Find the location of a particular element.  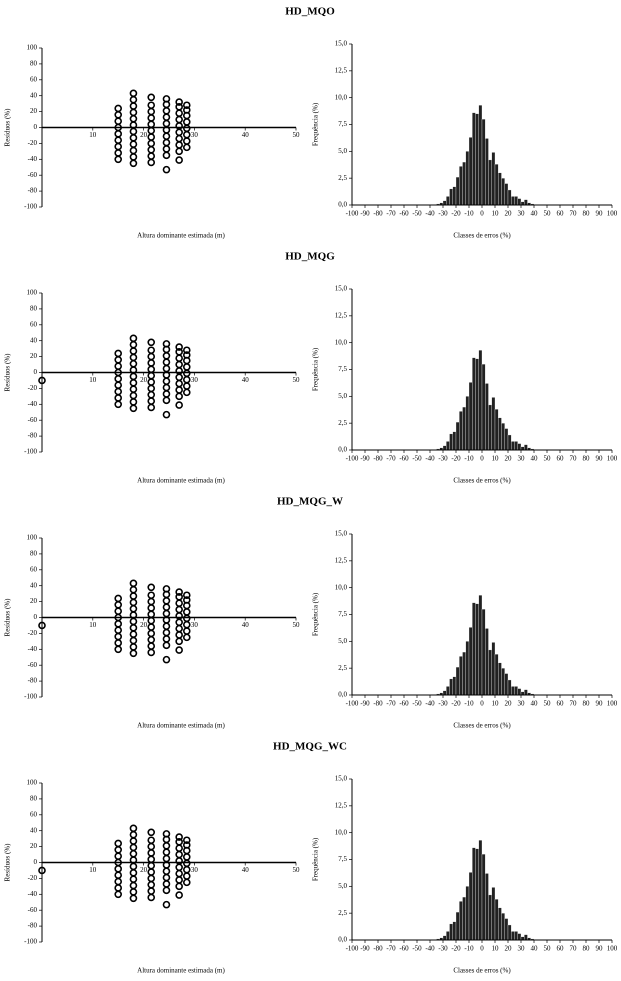

y-tick-label: 0,0 is located at coordinates (342, 940).